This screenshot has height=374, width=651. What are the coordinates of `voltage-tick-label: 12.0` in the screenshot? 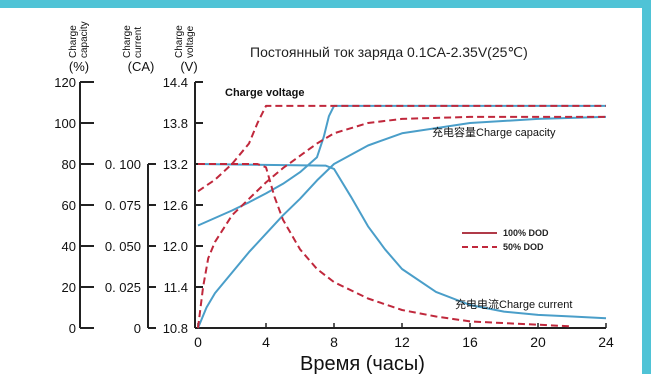 It's located at (175, 246).